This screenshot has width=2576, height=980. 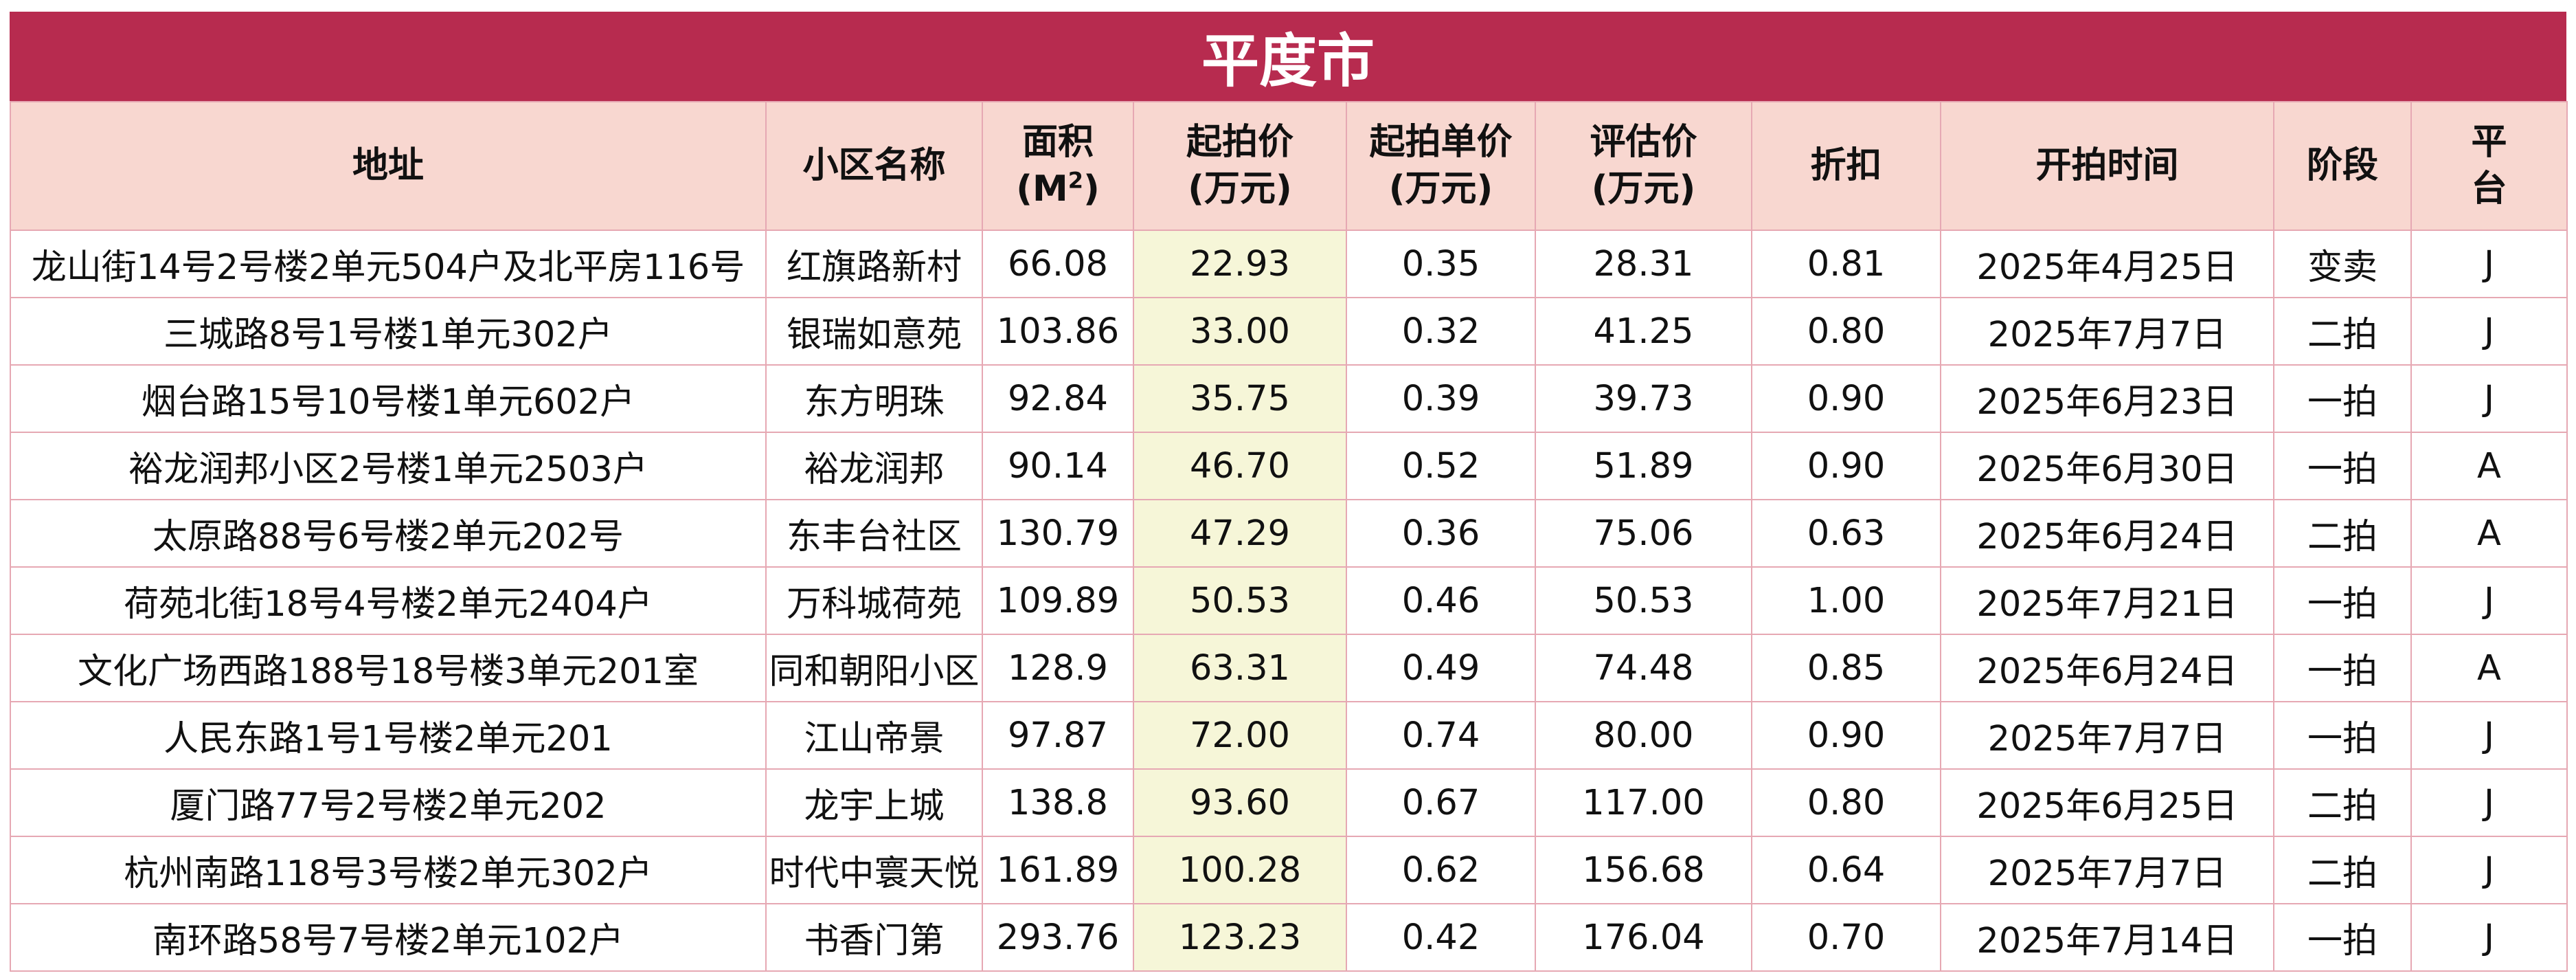 What do you see at coordinates (1441, 600) in the screenshot?
I see `cell-unit-price: 0.46` at bounding box center [1441, 600].